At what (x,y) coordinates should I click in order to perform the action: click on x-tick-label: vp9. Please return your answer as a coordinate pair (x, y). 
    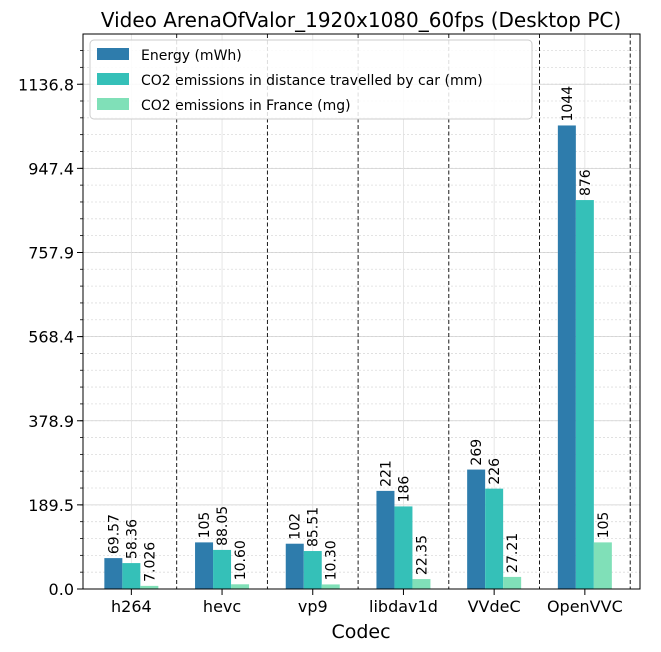
    Looking at the image, I should click on (313, 606).